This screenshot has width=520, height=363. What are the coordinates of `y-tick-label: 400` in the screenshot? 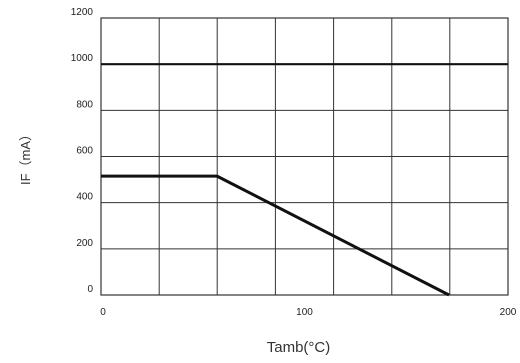 It's located at (84, 197).